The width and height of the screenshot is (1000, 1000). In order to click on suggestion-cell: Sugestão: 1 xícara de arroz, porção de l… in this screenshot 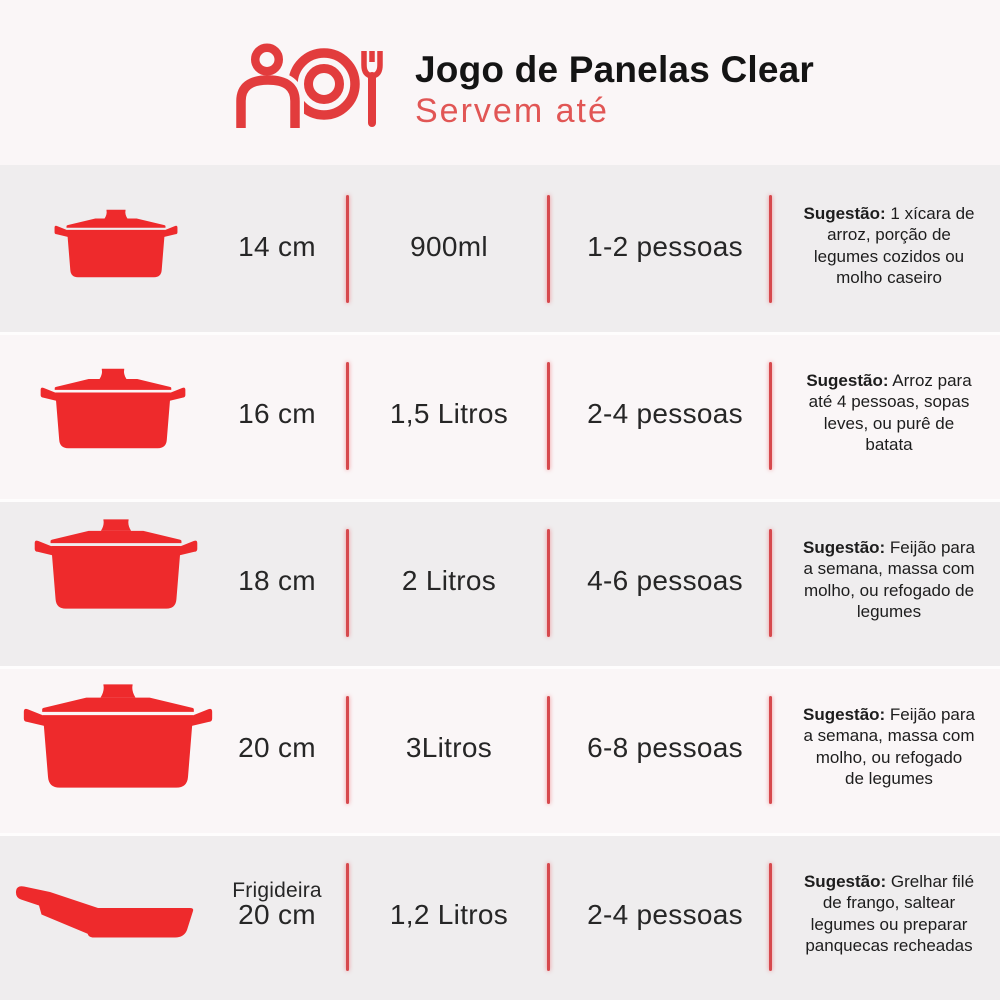, I will do `click(889, 248)`.